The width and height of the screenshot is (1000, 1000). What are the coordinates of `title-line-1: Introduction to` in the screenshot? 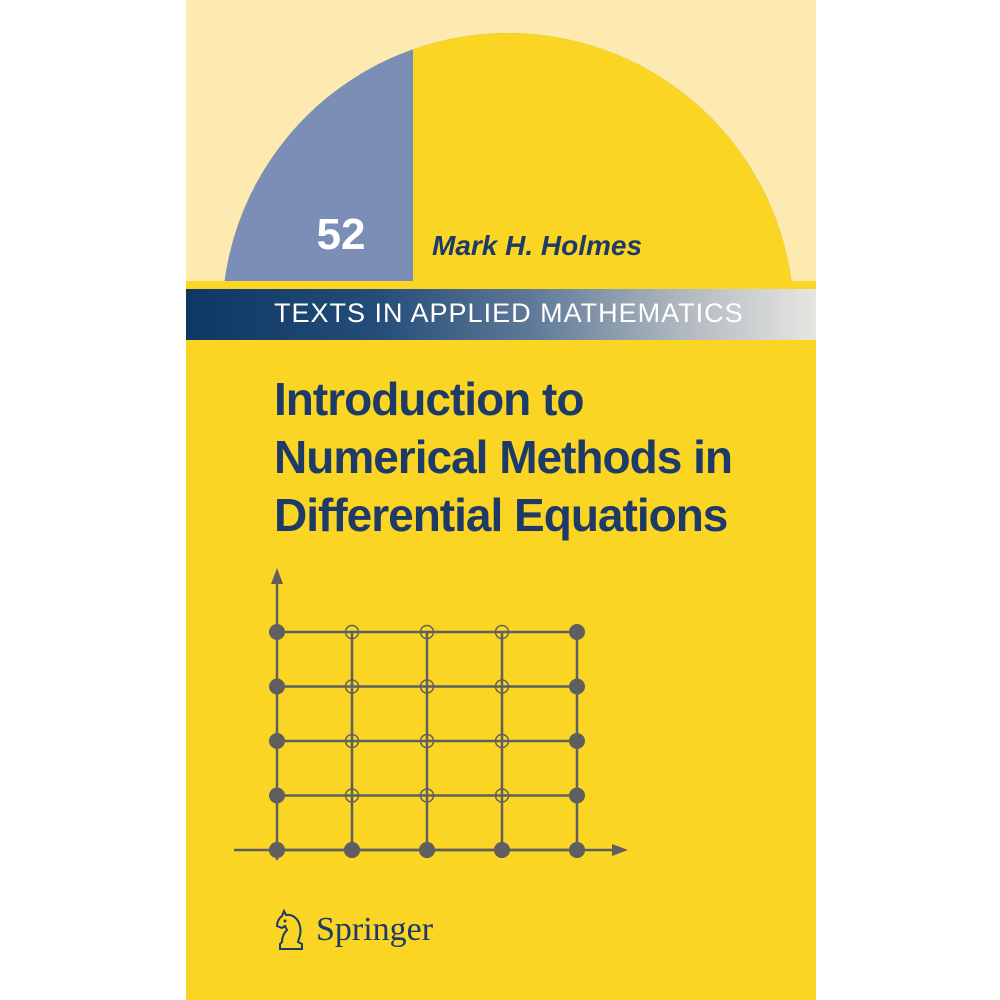 It's located at (429, 399).